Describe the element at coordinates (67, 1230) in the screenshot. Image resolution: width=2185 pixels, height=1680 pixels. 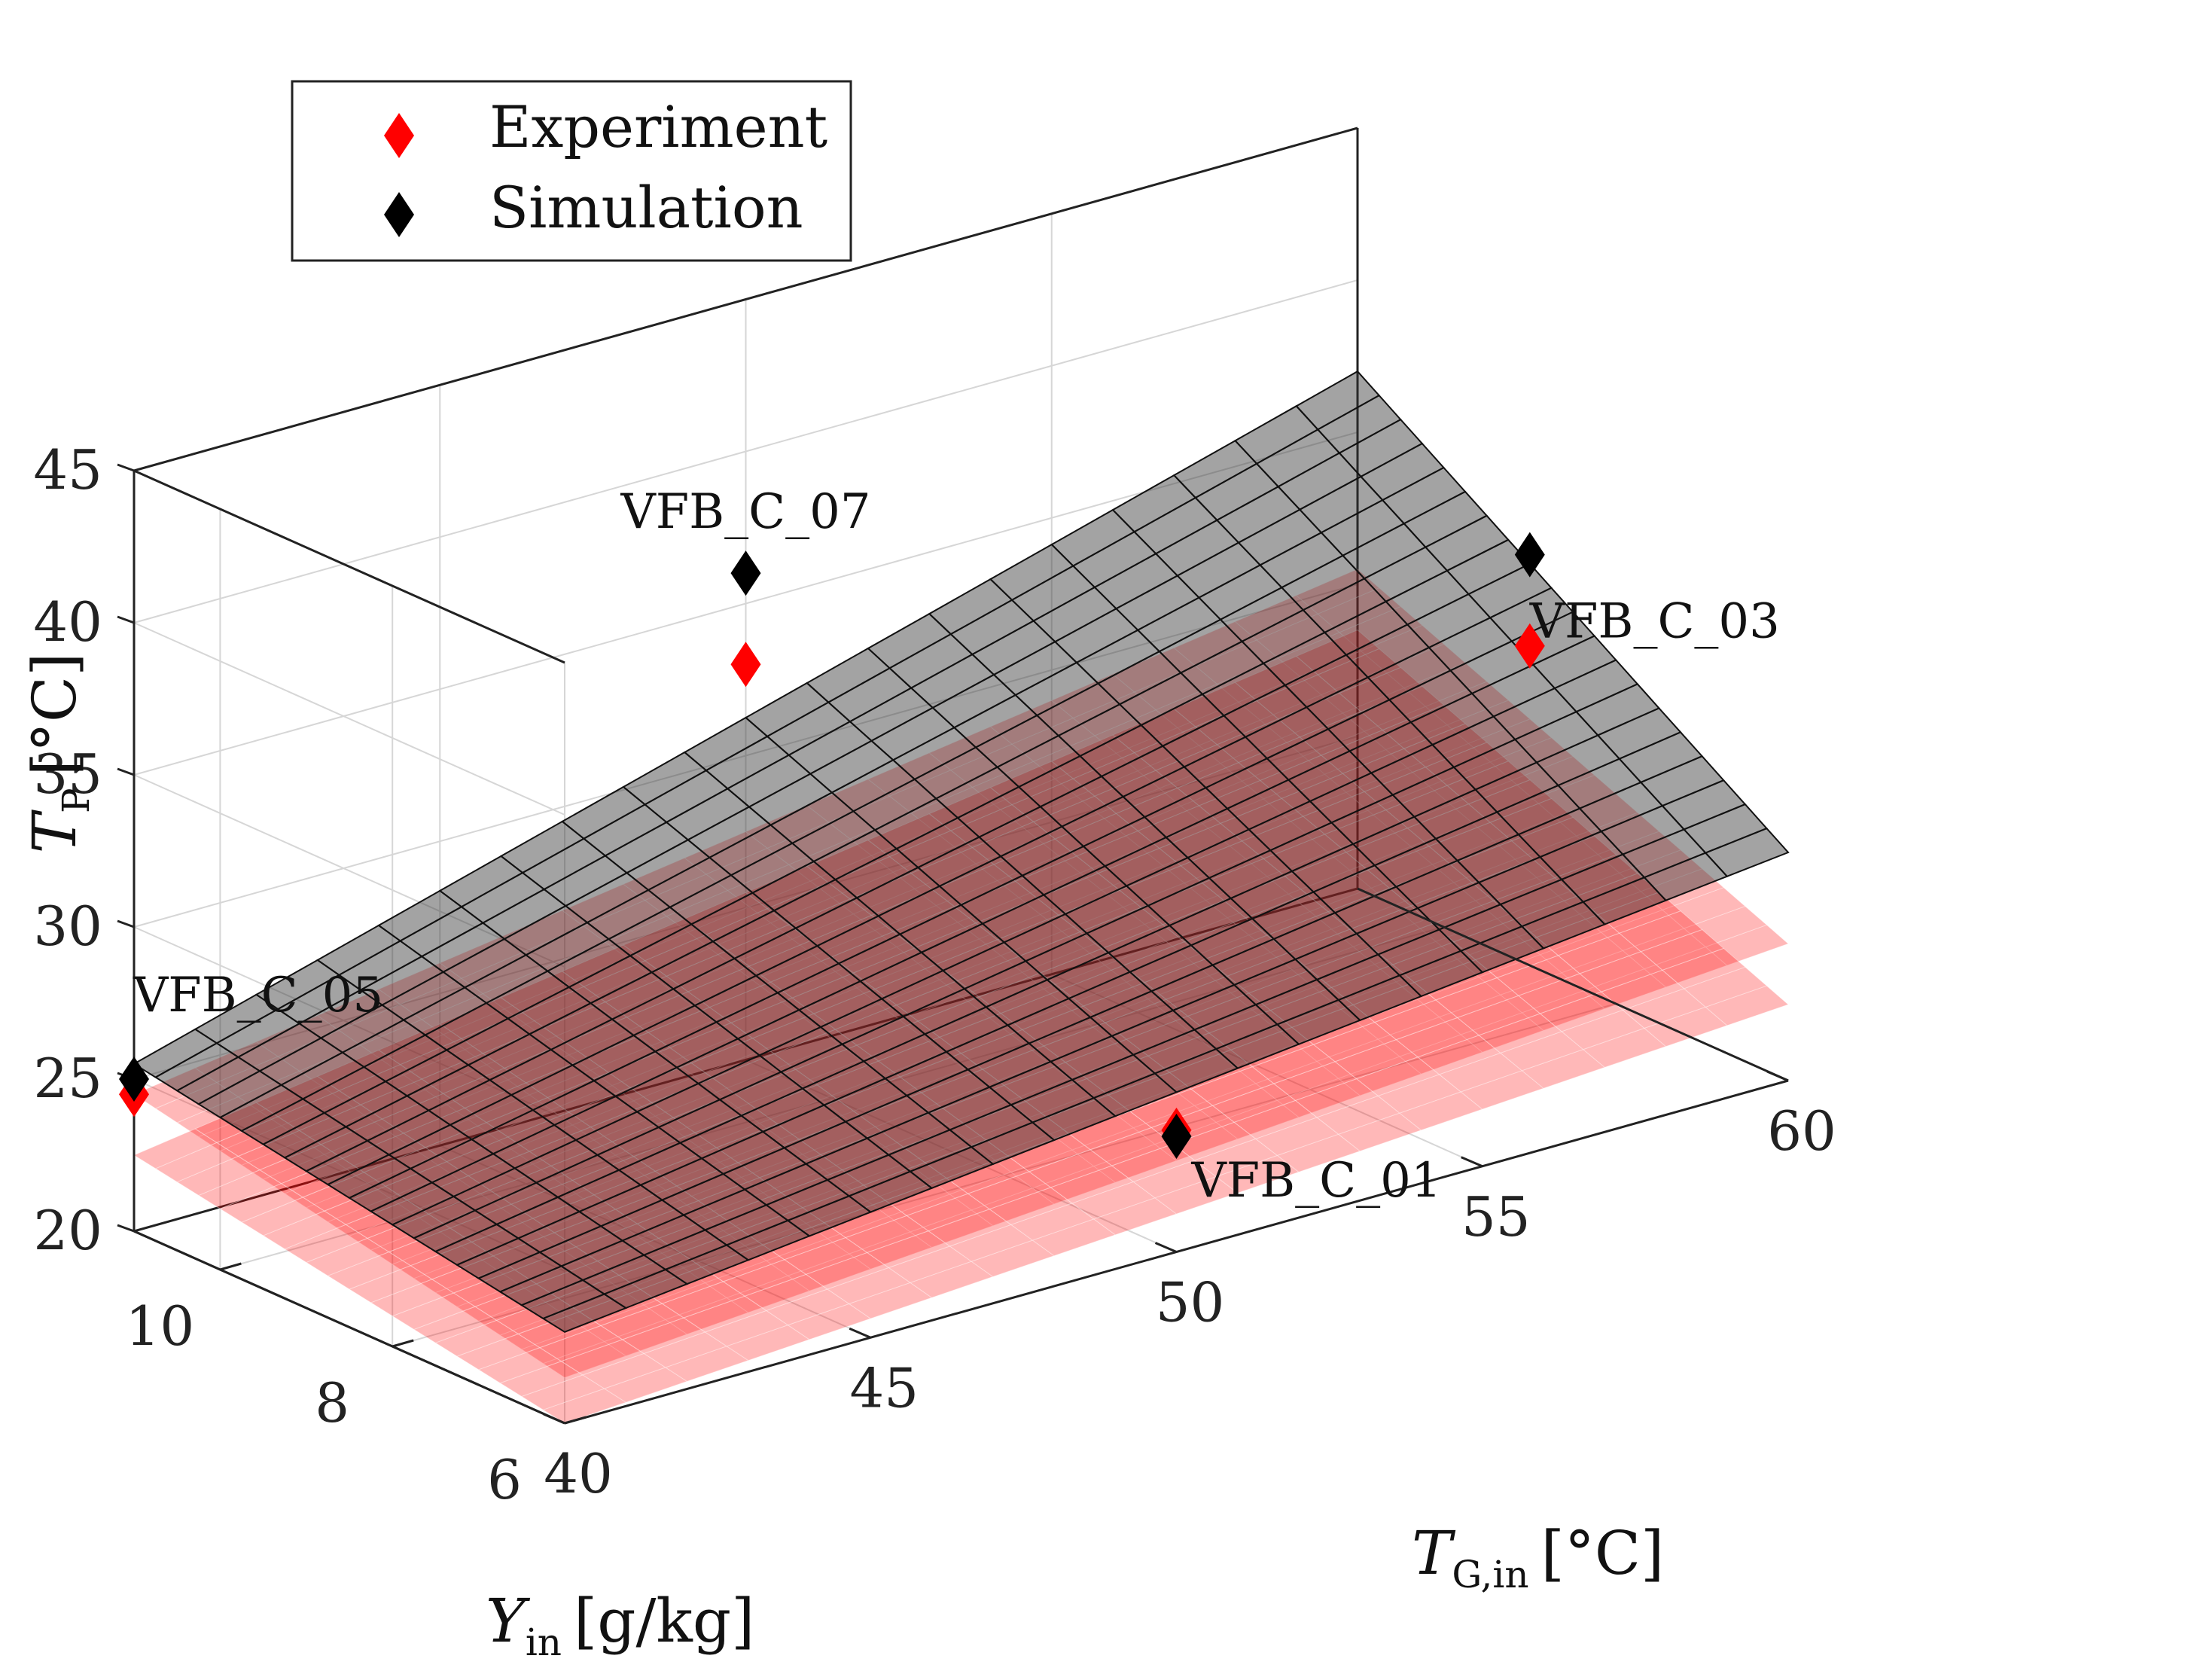
I see `z-tick-label: 20` at that location.